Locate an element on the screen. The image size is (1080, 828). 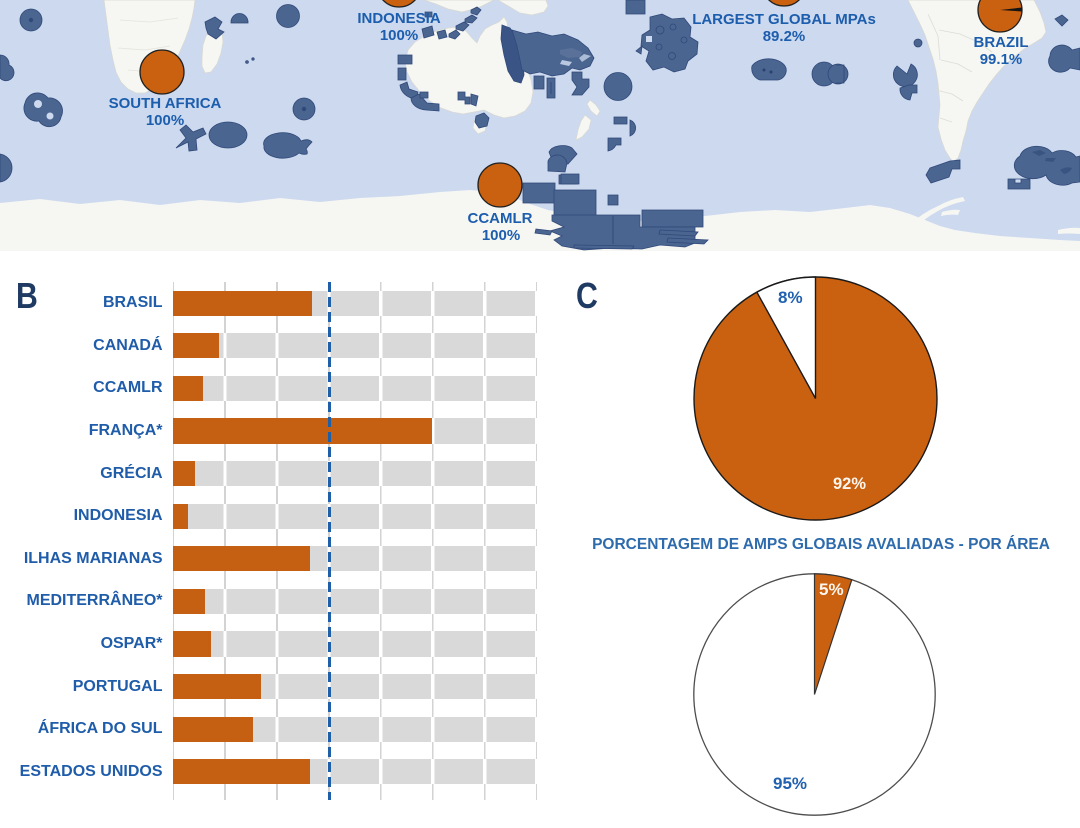
svg-text: 99.1% is located at coordinates (1001, 59).